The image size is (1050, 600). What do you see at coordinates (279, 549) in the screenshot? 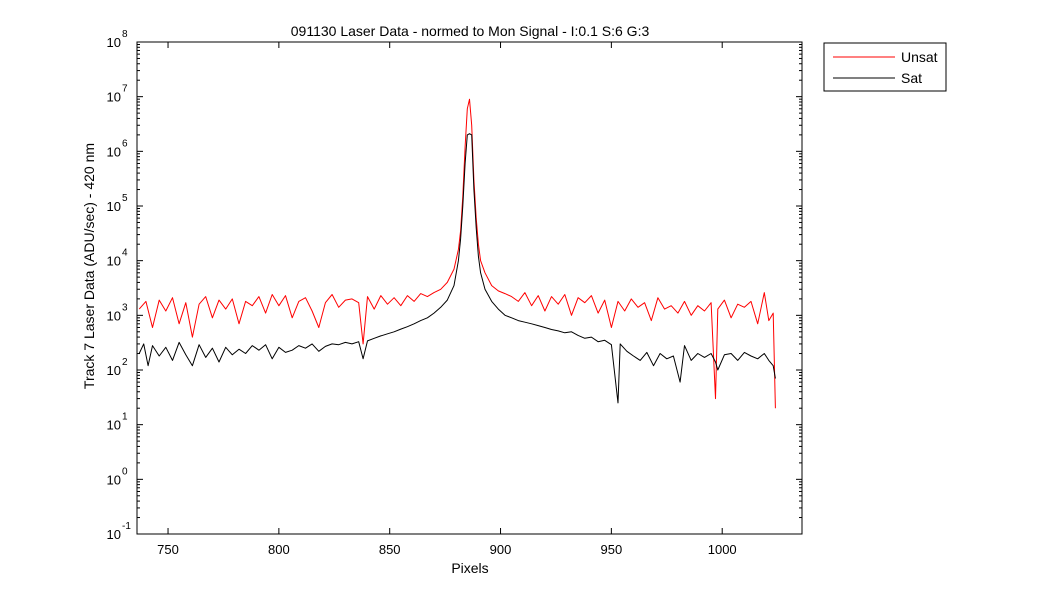
I see `x-tick-label: 800` at bounding box center [279, 549].